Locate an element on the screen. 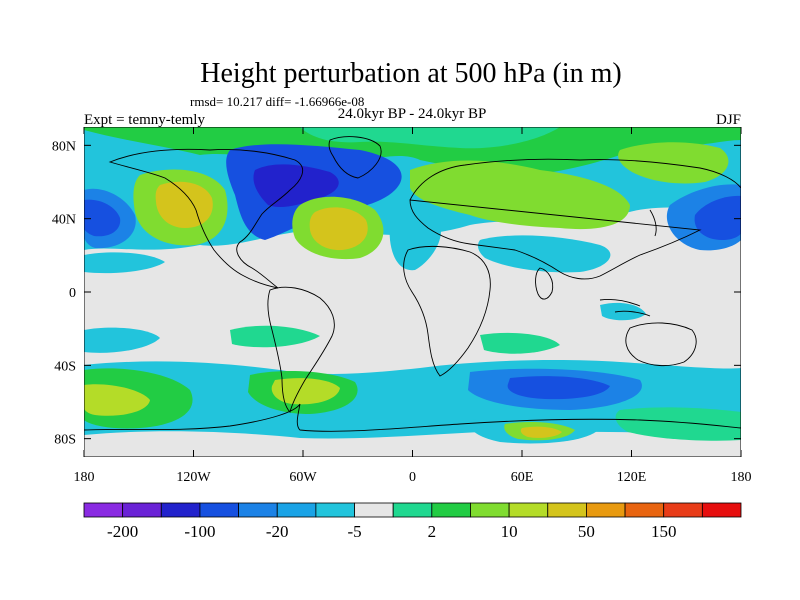 Image resolution: width=800 pixels, height=600 pixels. lat-tick-label: 40N is located at coordinates (64, 220).